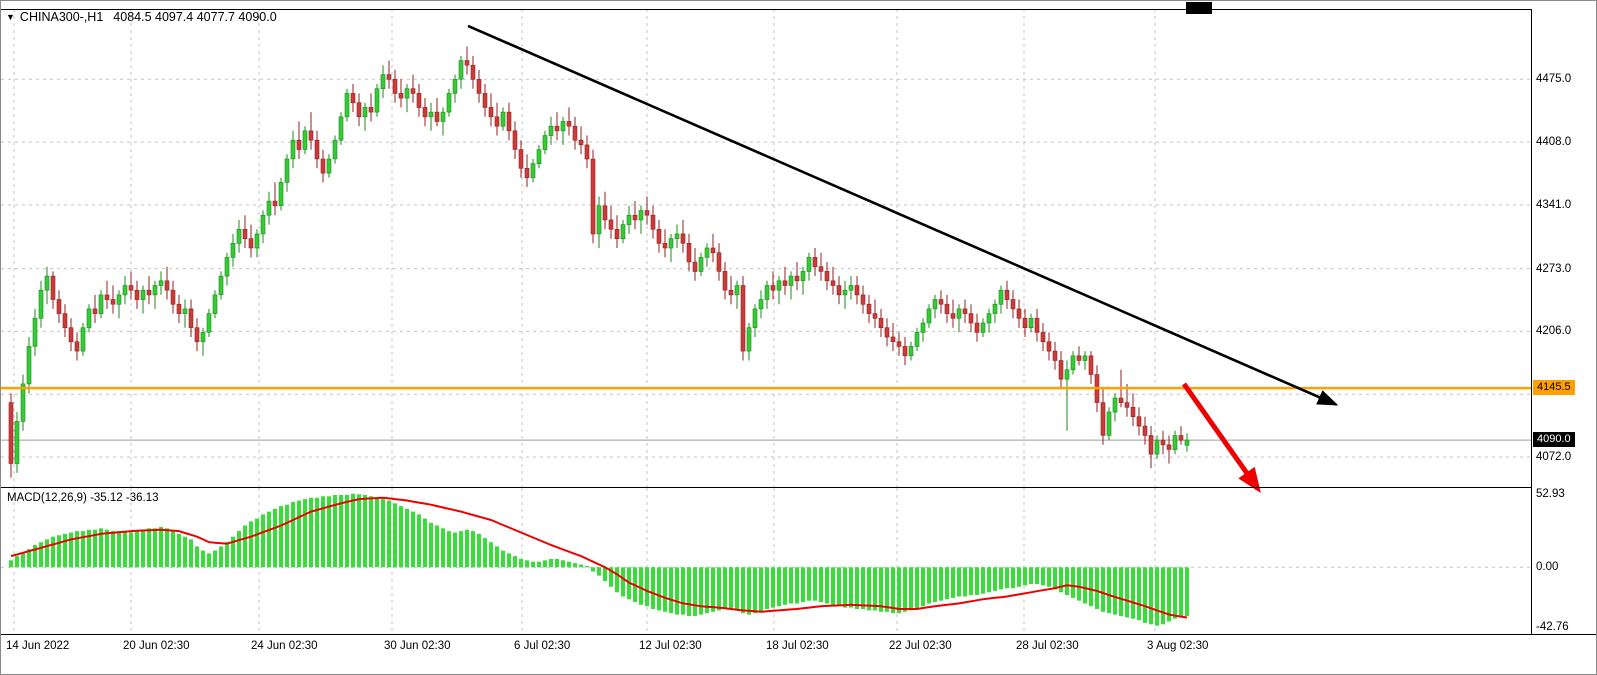 The image size is (1597, 675). I want to click on hline-price-badge: 4145.5, so click(1554, 388).